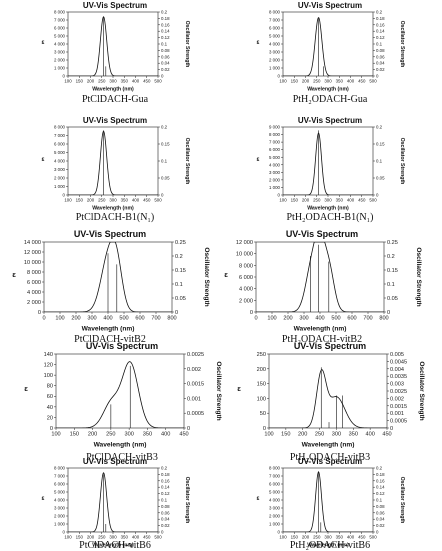 Image resolution: width=442 pixels, height=551 pixels. What do you see at coordinates (275, 149) in the screenshot?
I see `y-tick-label: 6 000` at bounding box center [275, 149].